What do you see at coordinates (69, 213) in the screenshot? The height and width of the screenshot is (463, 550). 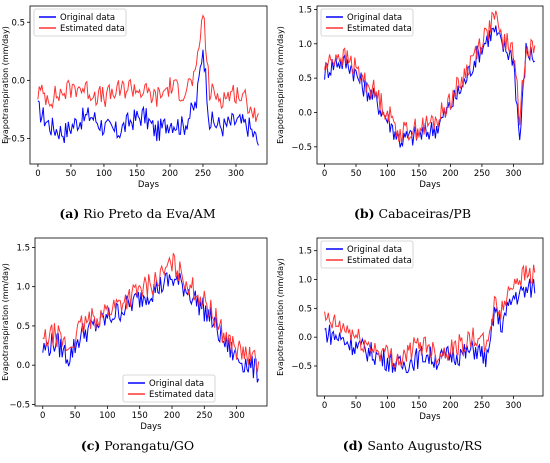 I see `caption-letter: (a)` at bounding box center [69, 213].